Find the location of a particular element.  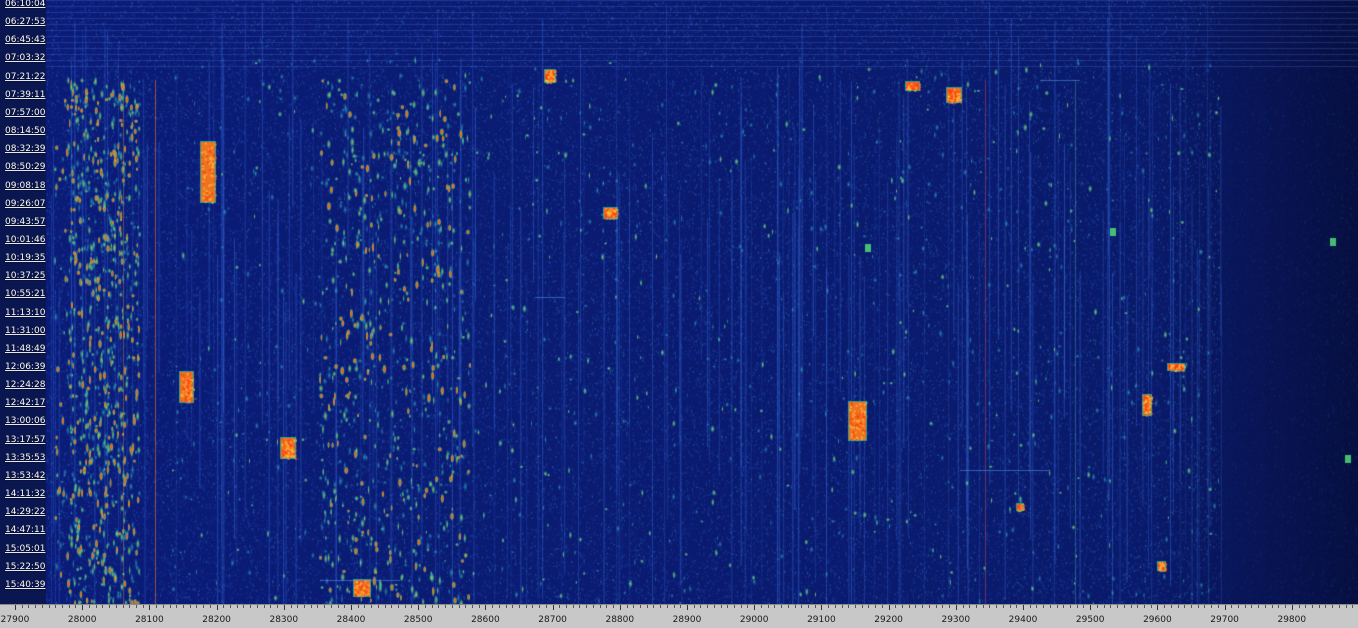

freq-label: 29500 is located at coordinates (1090, 620).